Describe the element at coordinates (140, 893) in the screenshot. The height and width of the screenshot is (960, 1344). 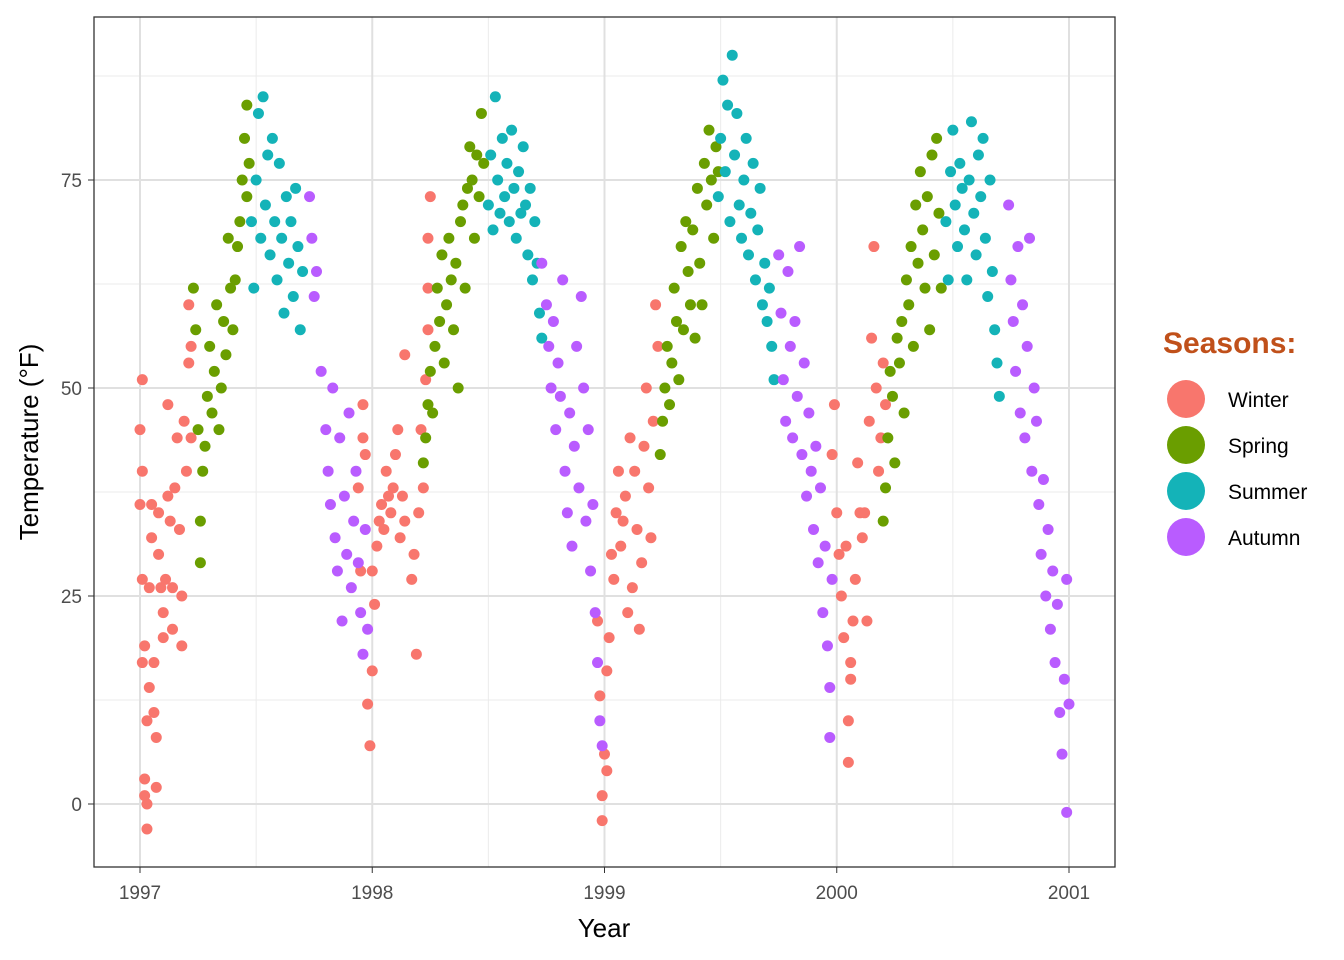
I see `x-tick-label: 1997` at that location.